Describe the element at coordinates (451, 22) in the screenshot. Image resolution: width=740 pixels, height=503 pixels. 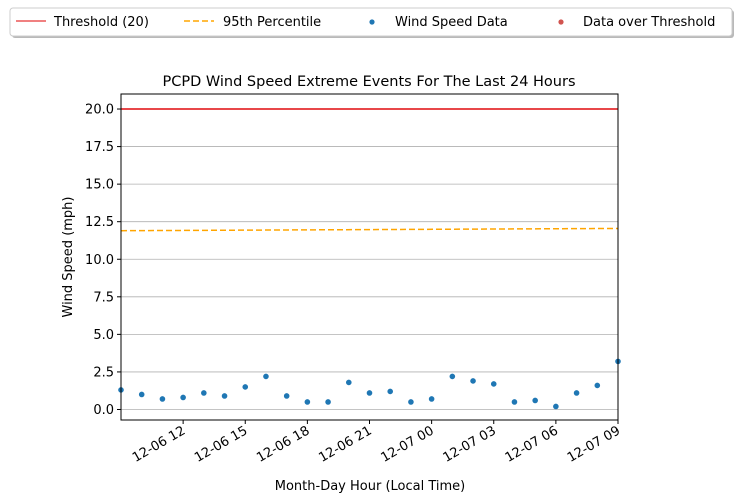
I see `legend-label-wind-data: Wind Speed Data` at that location.